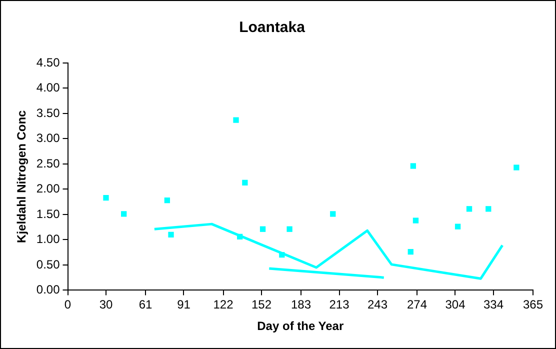 This screenshot has height=349, width=556. What do you see at coordinates (48, 189) in the screenshot?
I see `y-tick-label: 2.00` at bounding box center [48, 189].